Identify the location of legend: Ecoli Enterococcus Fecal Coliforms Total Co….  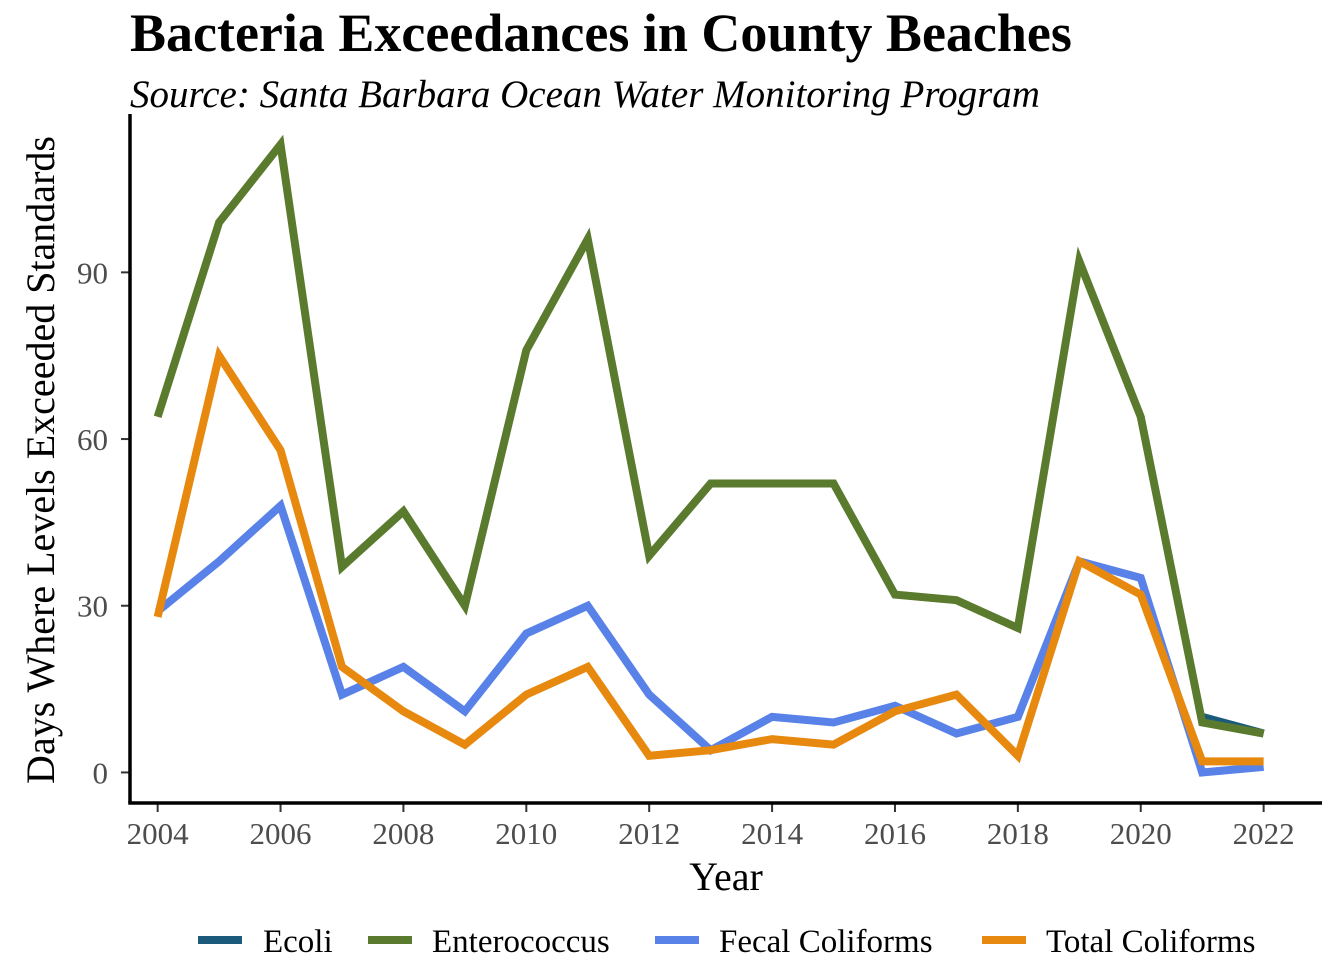
(726, 942).